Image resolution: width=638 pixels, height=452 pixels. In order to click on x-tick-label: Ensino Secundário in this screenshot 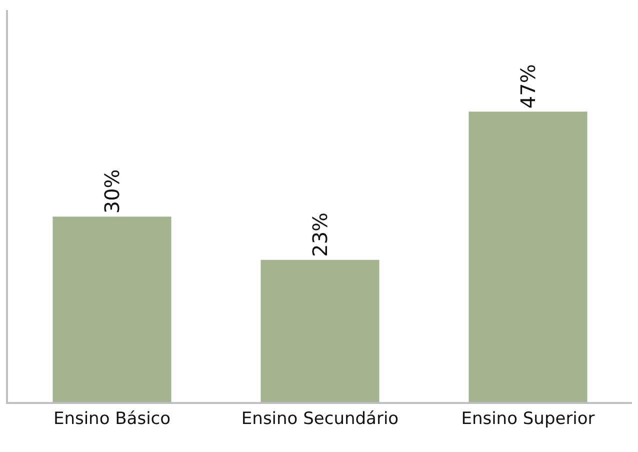, I will do `click(320, 419)`.